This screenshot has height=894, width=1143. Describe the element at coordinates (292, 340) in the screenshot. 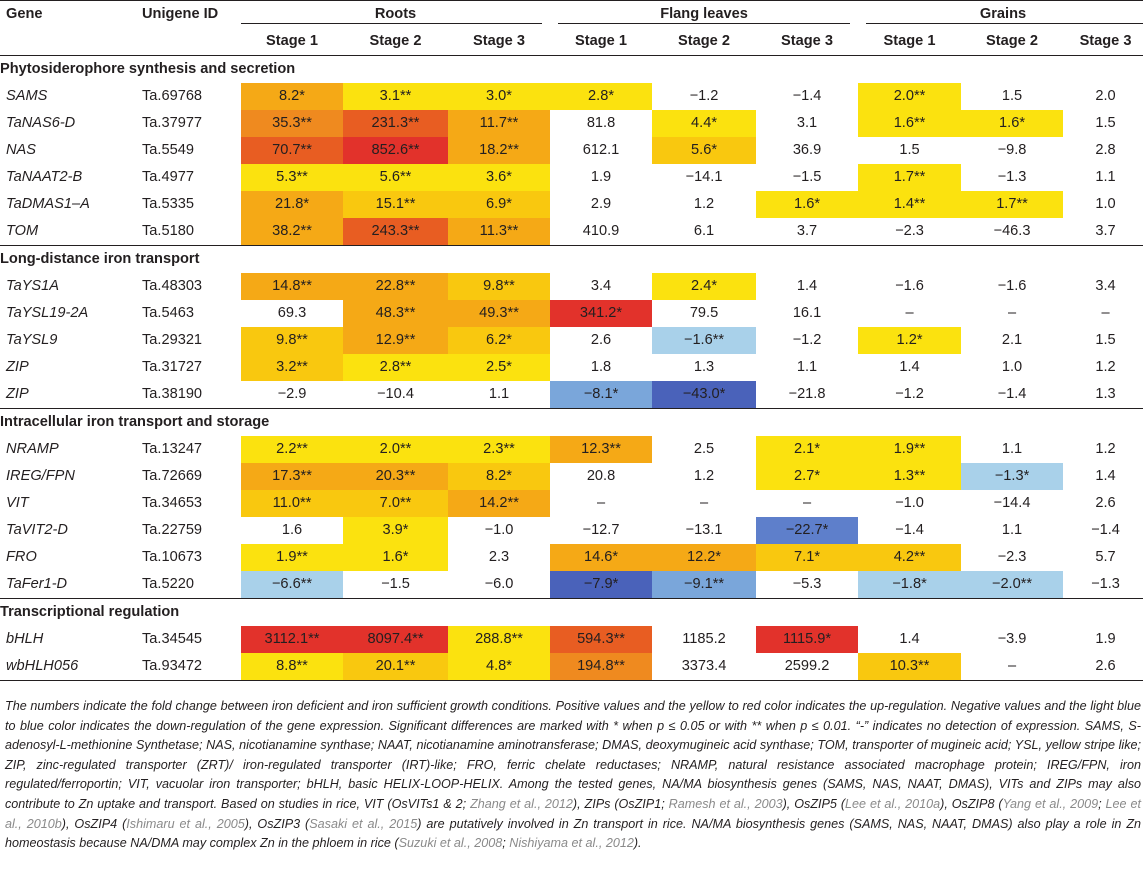

I see `fold-change-cell: 9.8**` at that location.